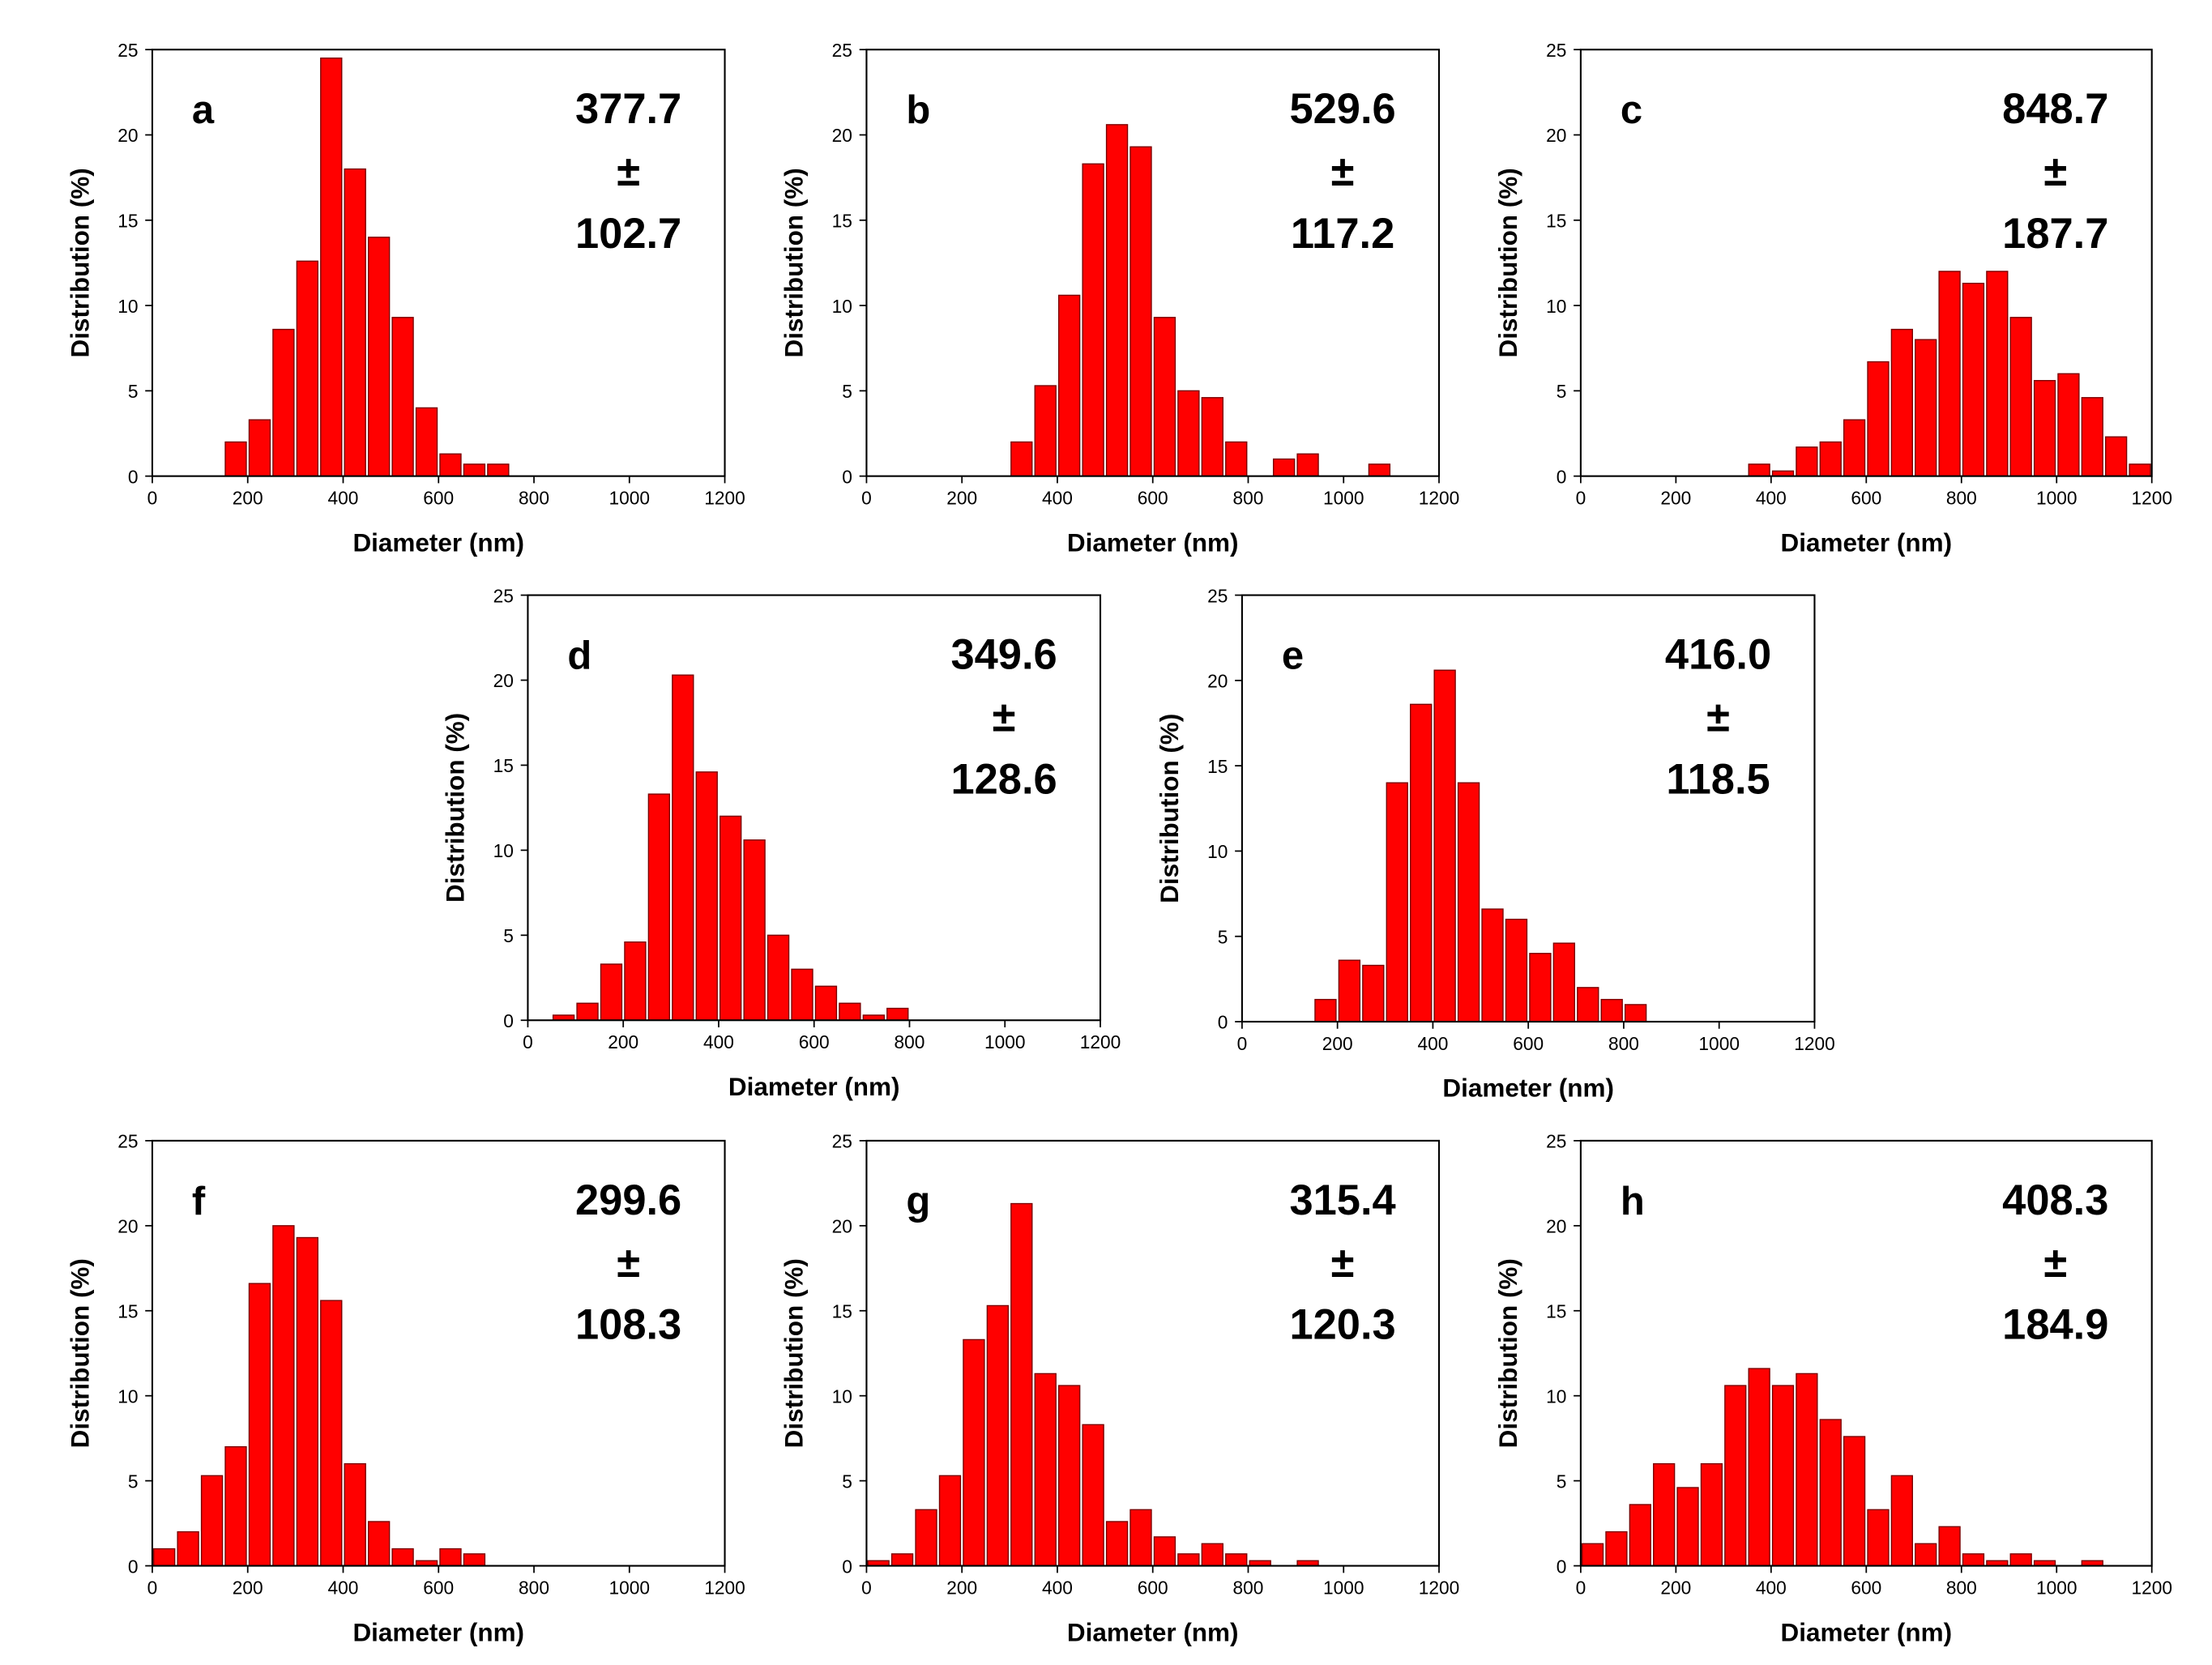  I want to click on panel-label: h, so click(1633, 1201).